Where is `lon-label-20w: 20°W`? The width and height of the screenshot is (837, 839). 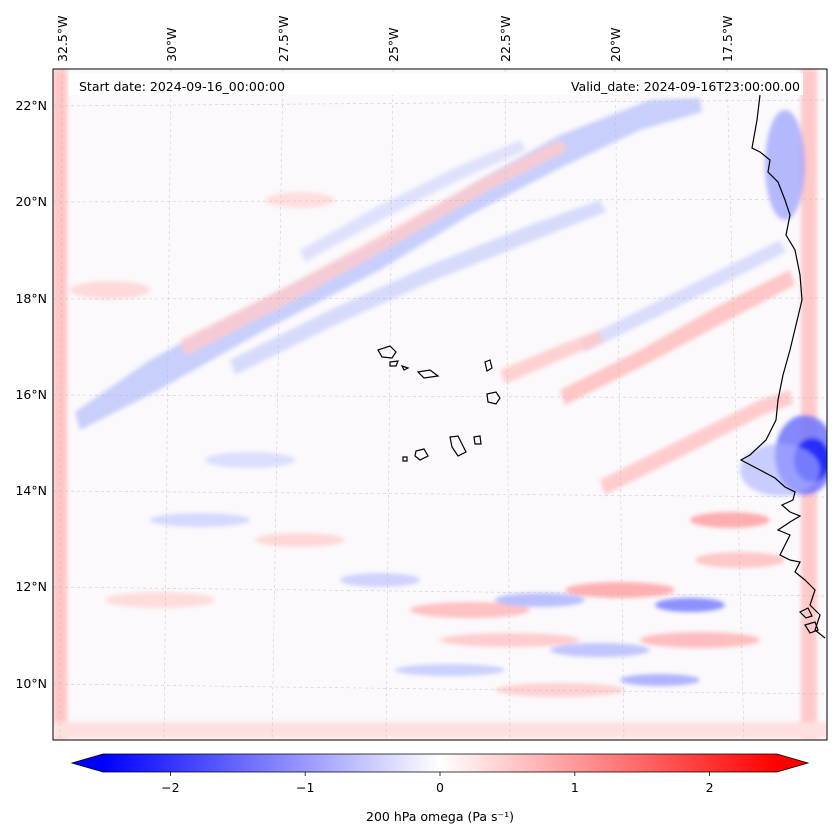
lon-label-20w: 20°W is located at coordinates (615, 44).